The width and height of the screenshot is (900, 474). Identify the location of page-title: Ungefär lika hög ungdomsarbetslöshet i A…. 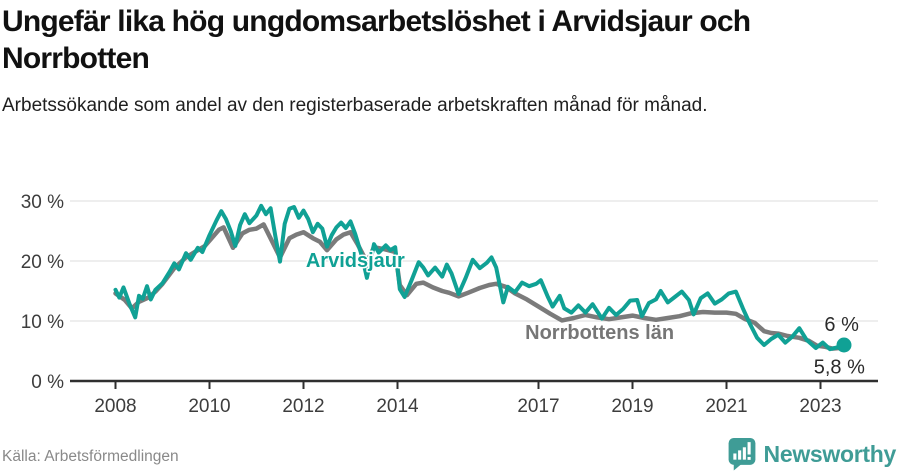
(376, 40).